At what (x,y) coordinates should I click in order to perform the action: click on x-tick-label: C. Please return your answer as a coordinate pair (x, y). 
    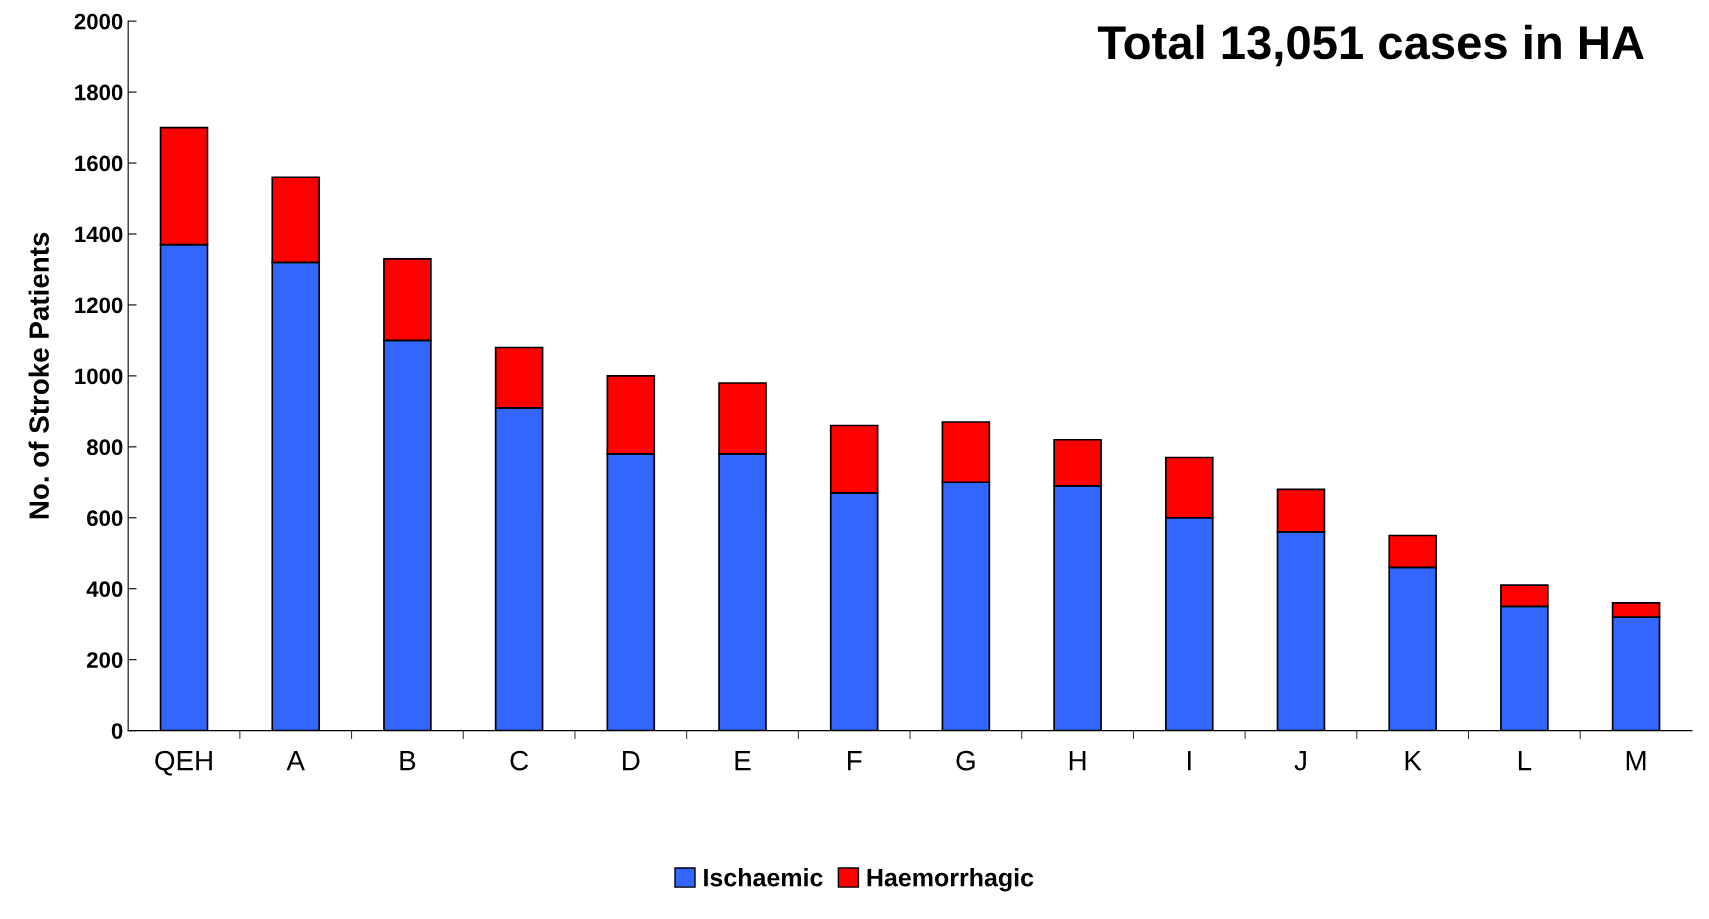
    Looking at the image, I should click on (519, 760).